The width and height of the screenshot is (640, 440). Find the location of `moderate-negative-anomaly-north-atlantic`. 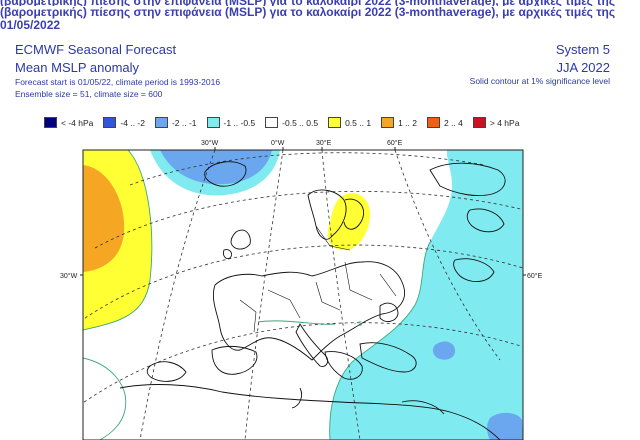

moderate-negative-anomaly-north-atlantic is located at coordinates (216, 167).